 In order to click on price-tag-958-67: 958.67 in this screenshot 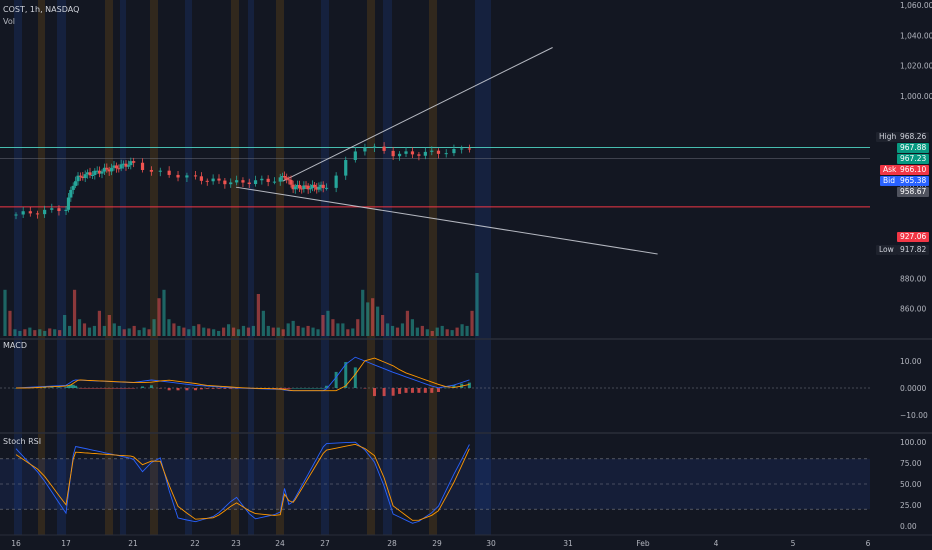, I will do `click(913, 192)`.